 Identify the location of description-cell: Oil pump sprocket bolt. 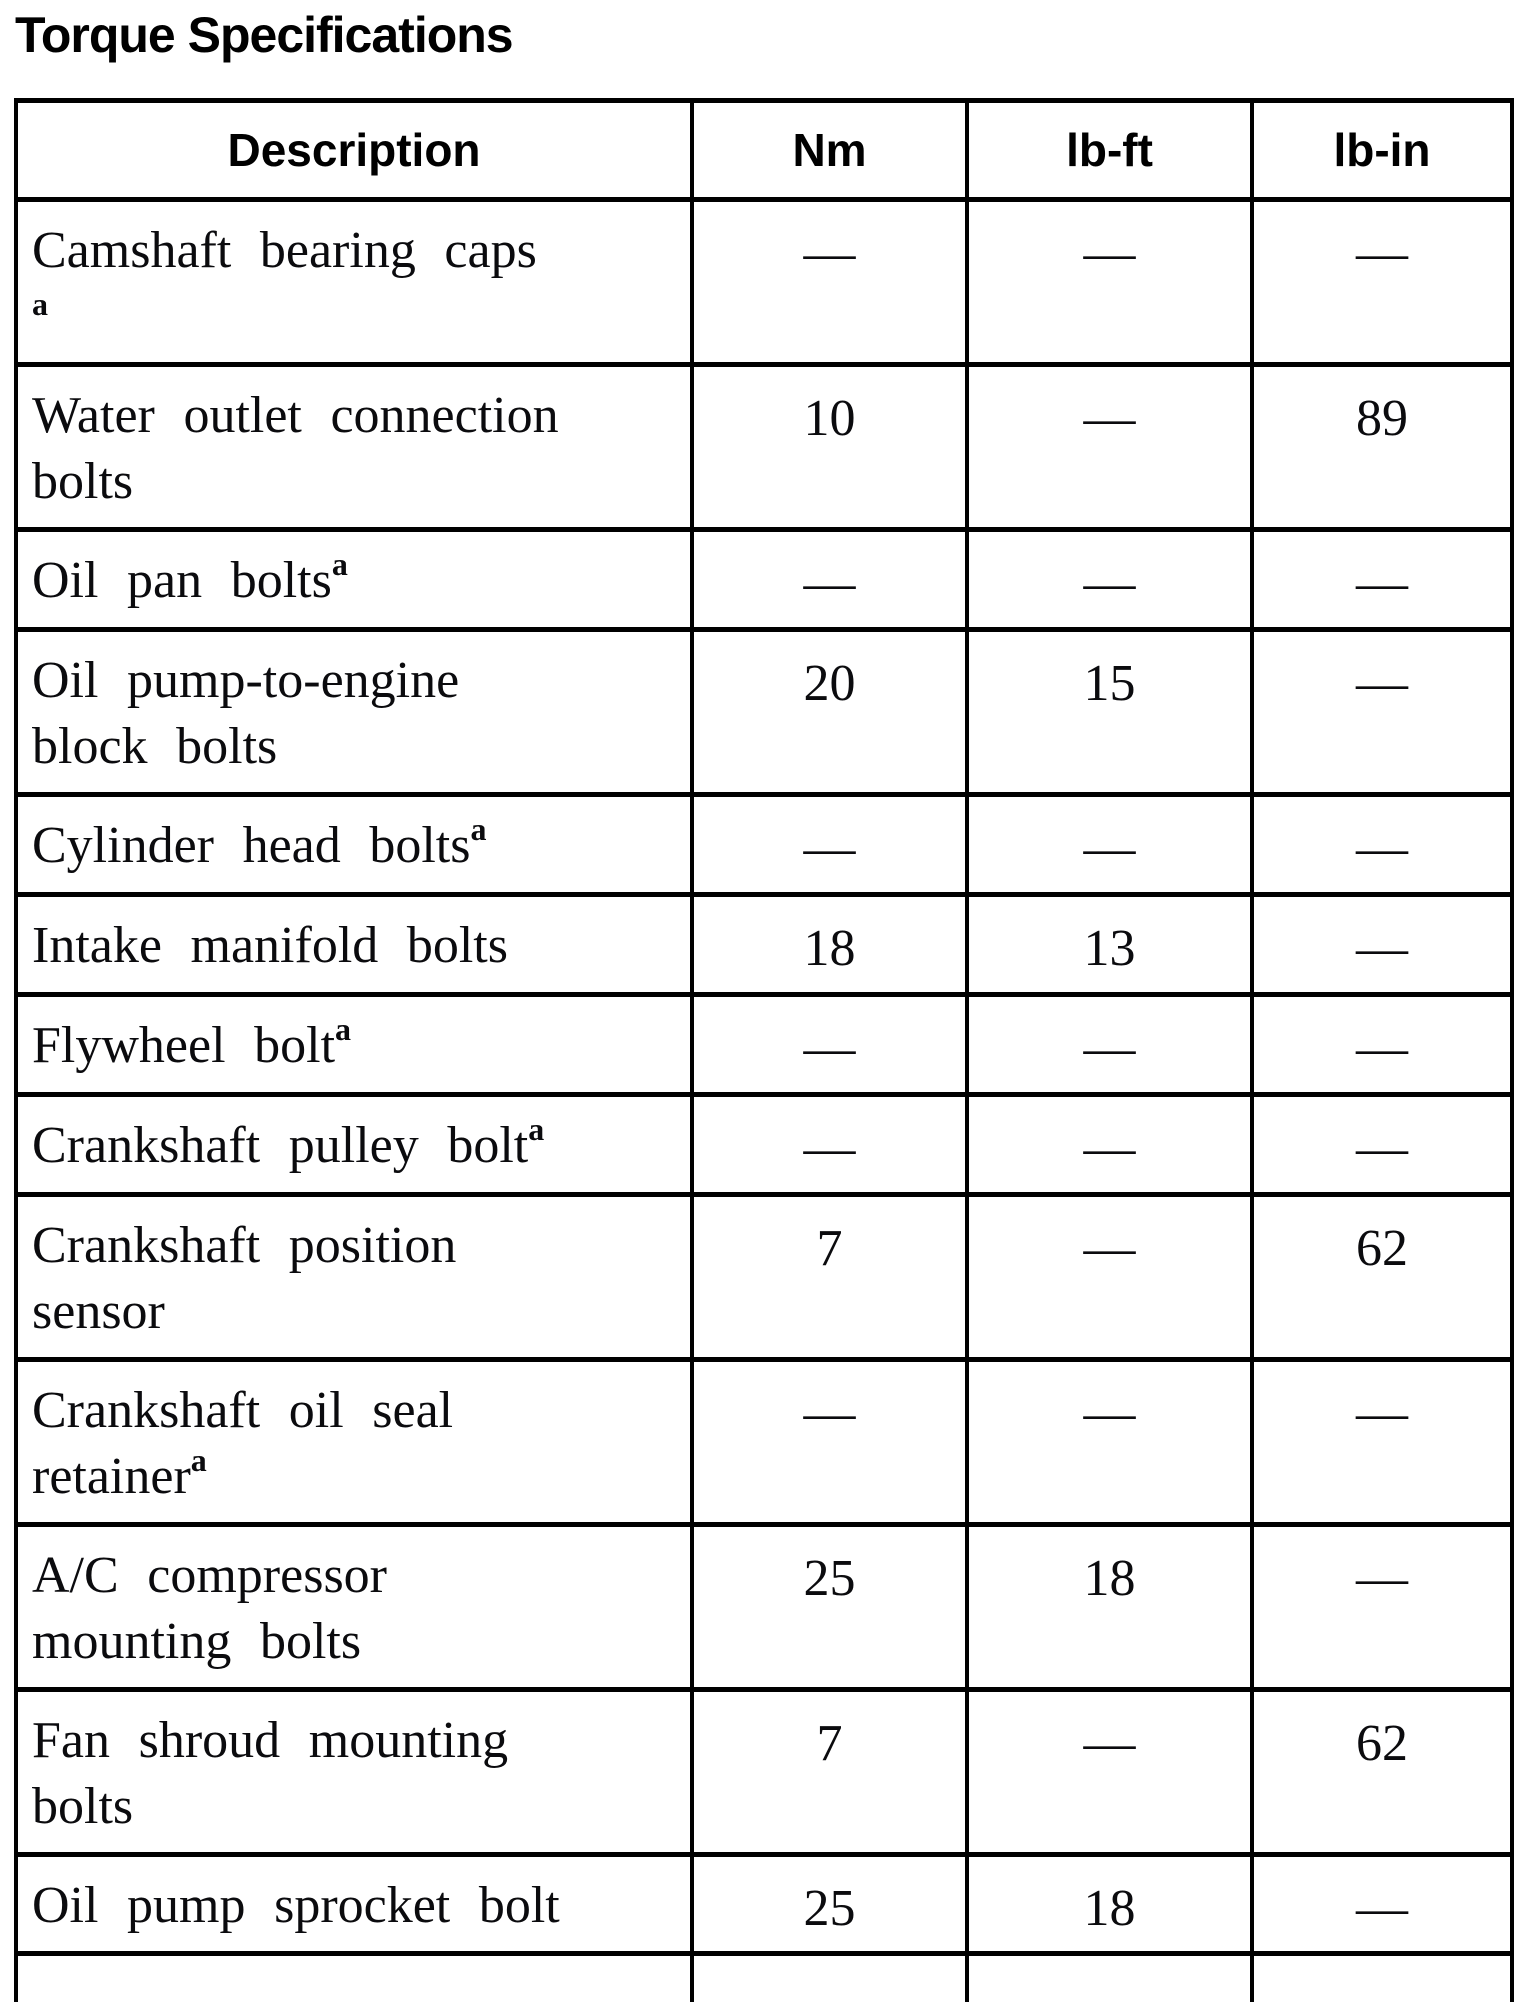
(354, 1904).